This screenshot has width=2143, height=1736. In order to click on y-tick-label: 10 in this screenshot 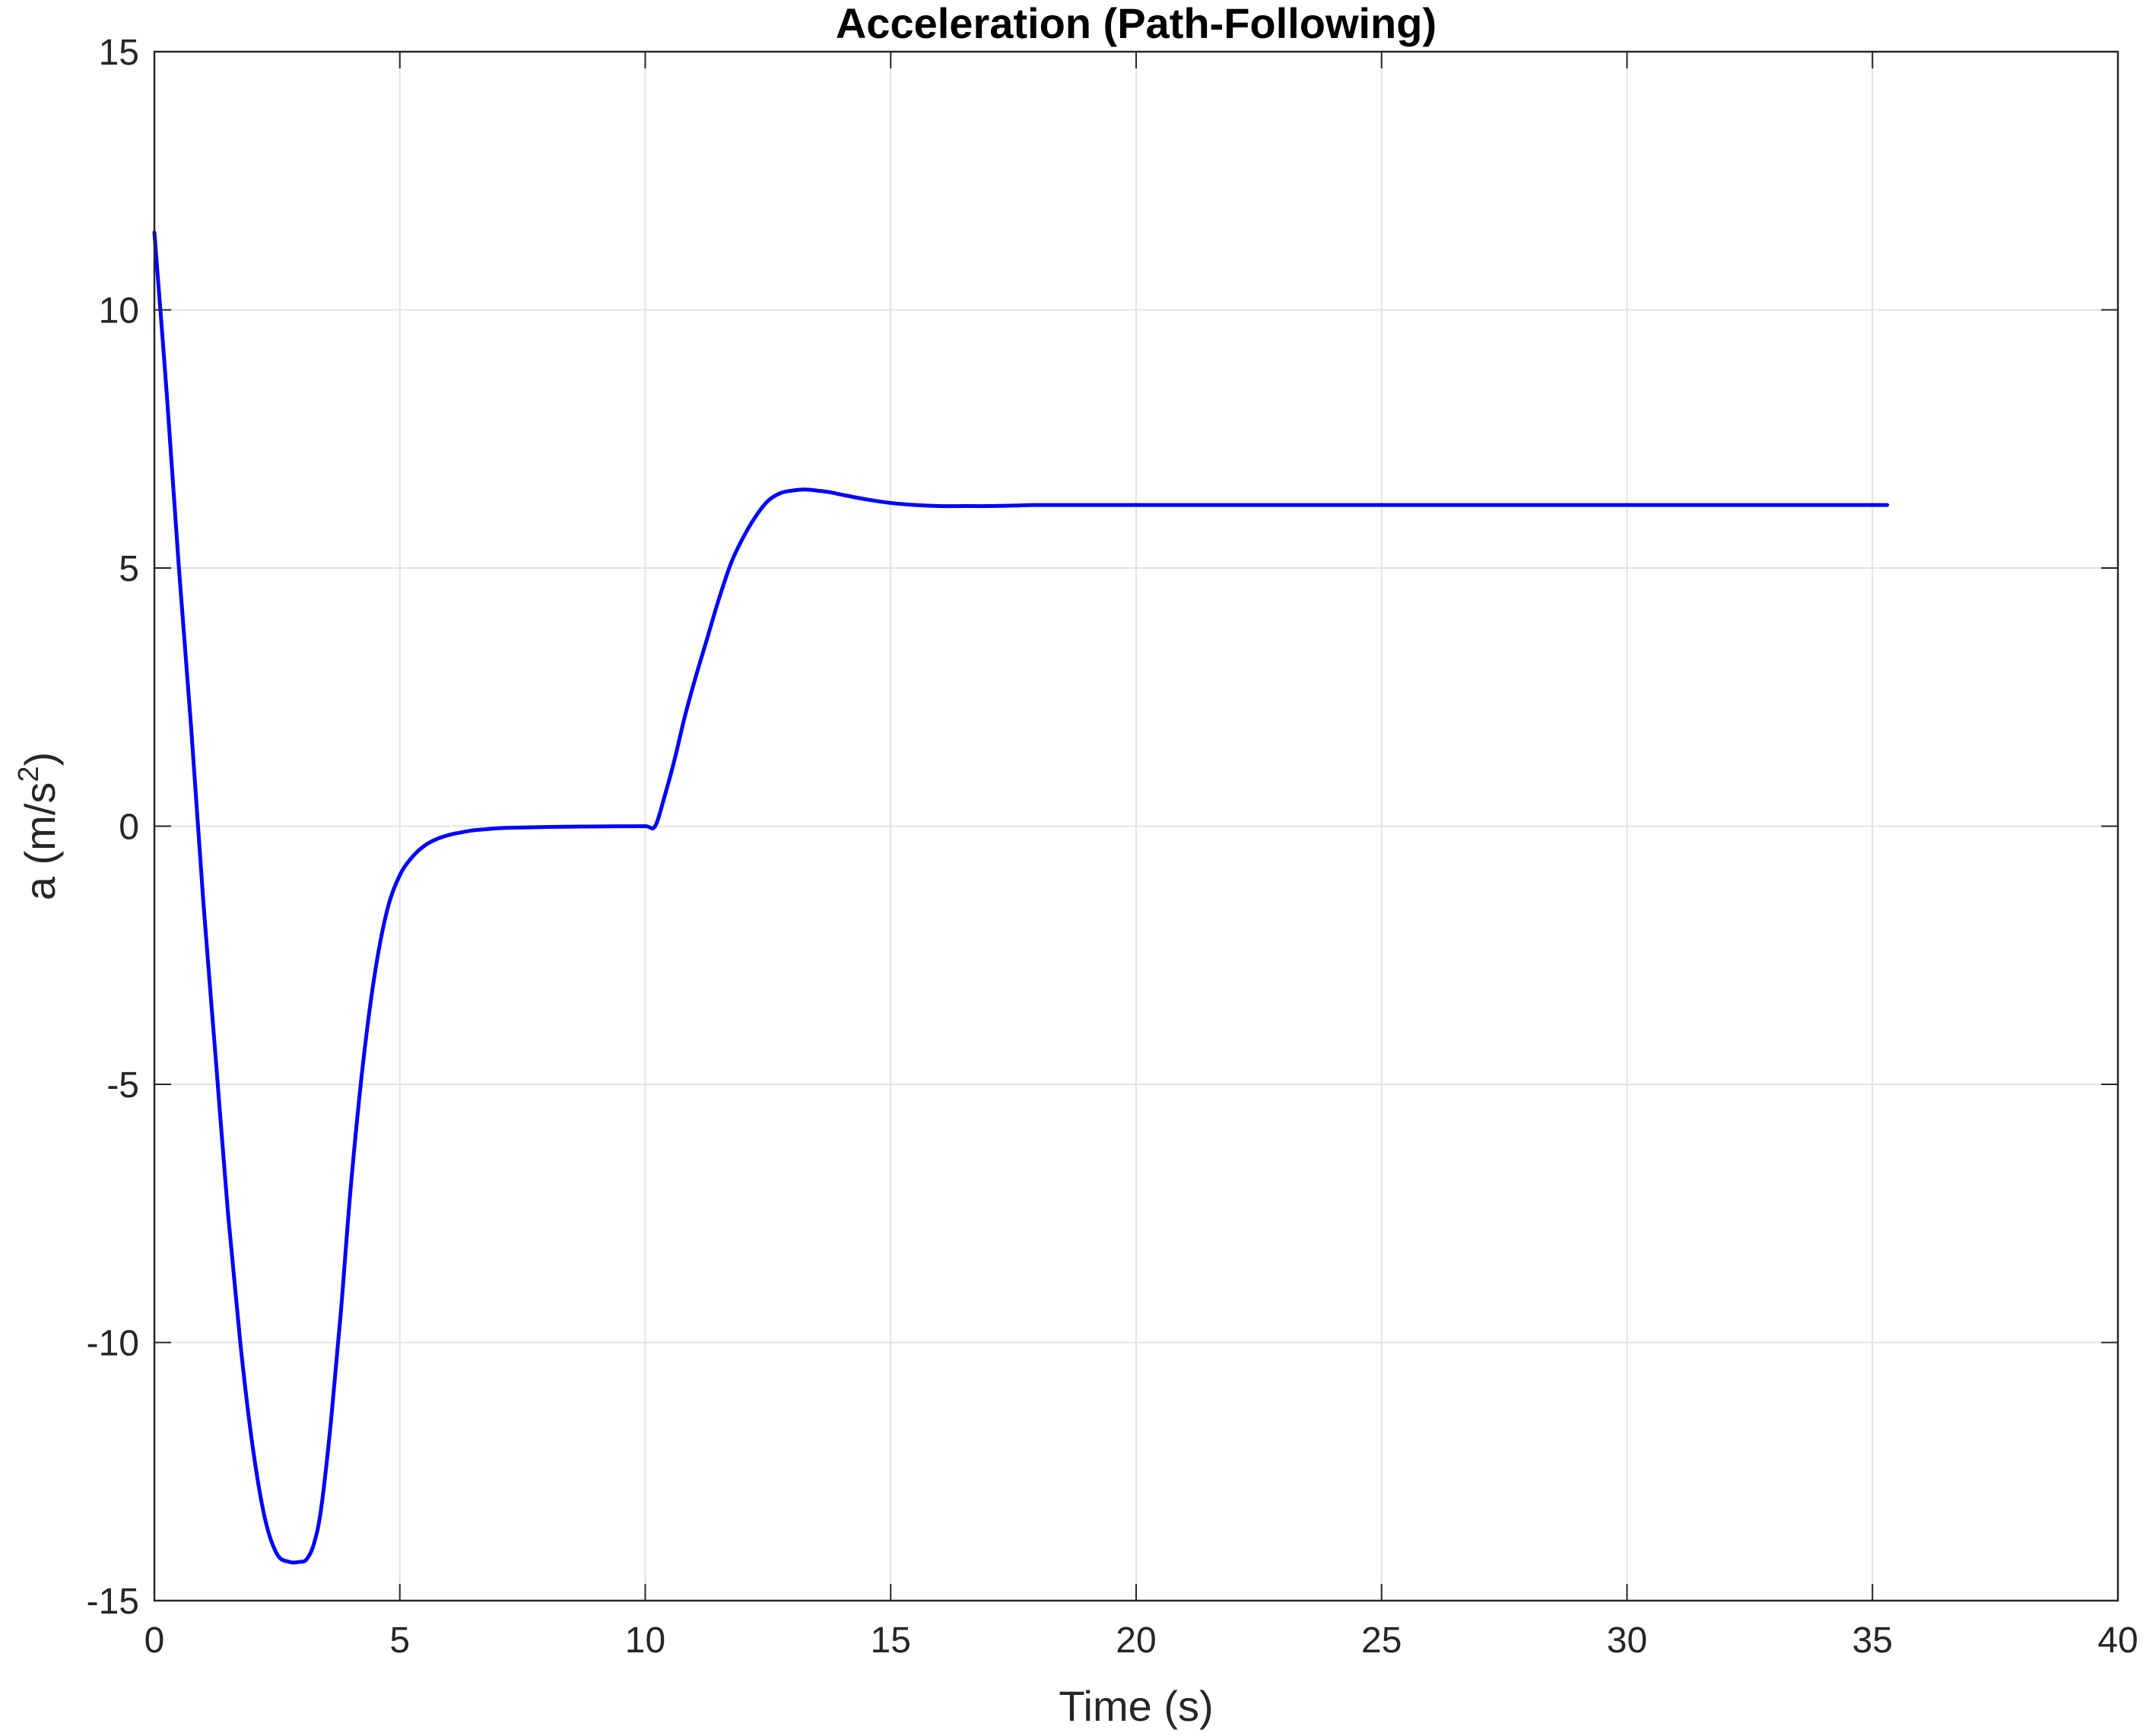, I will do `click(119, 311)`.